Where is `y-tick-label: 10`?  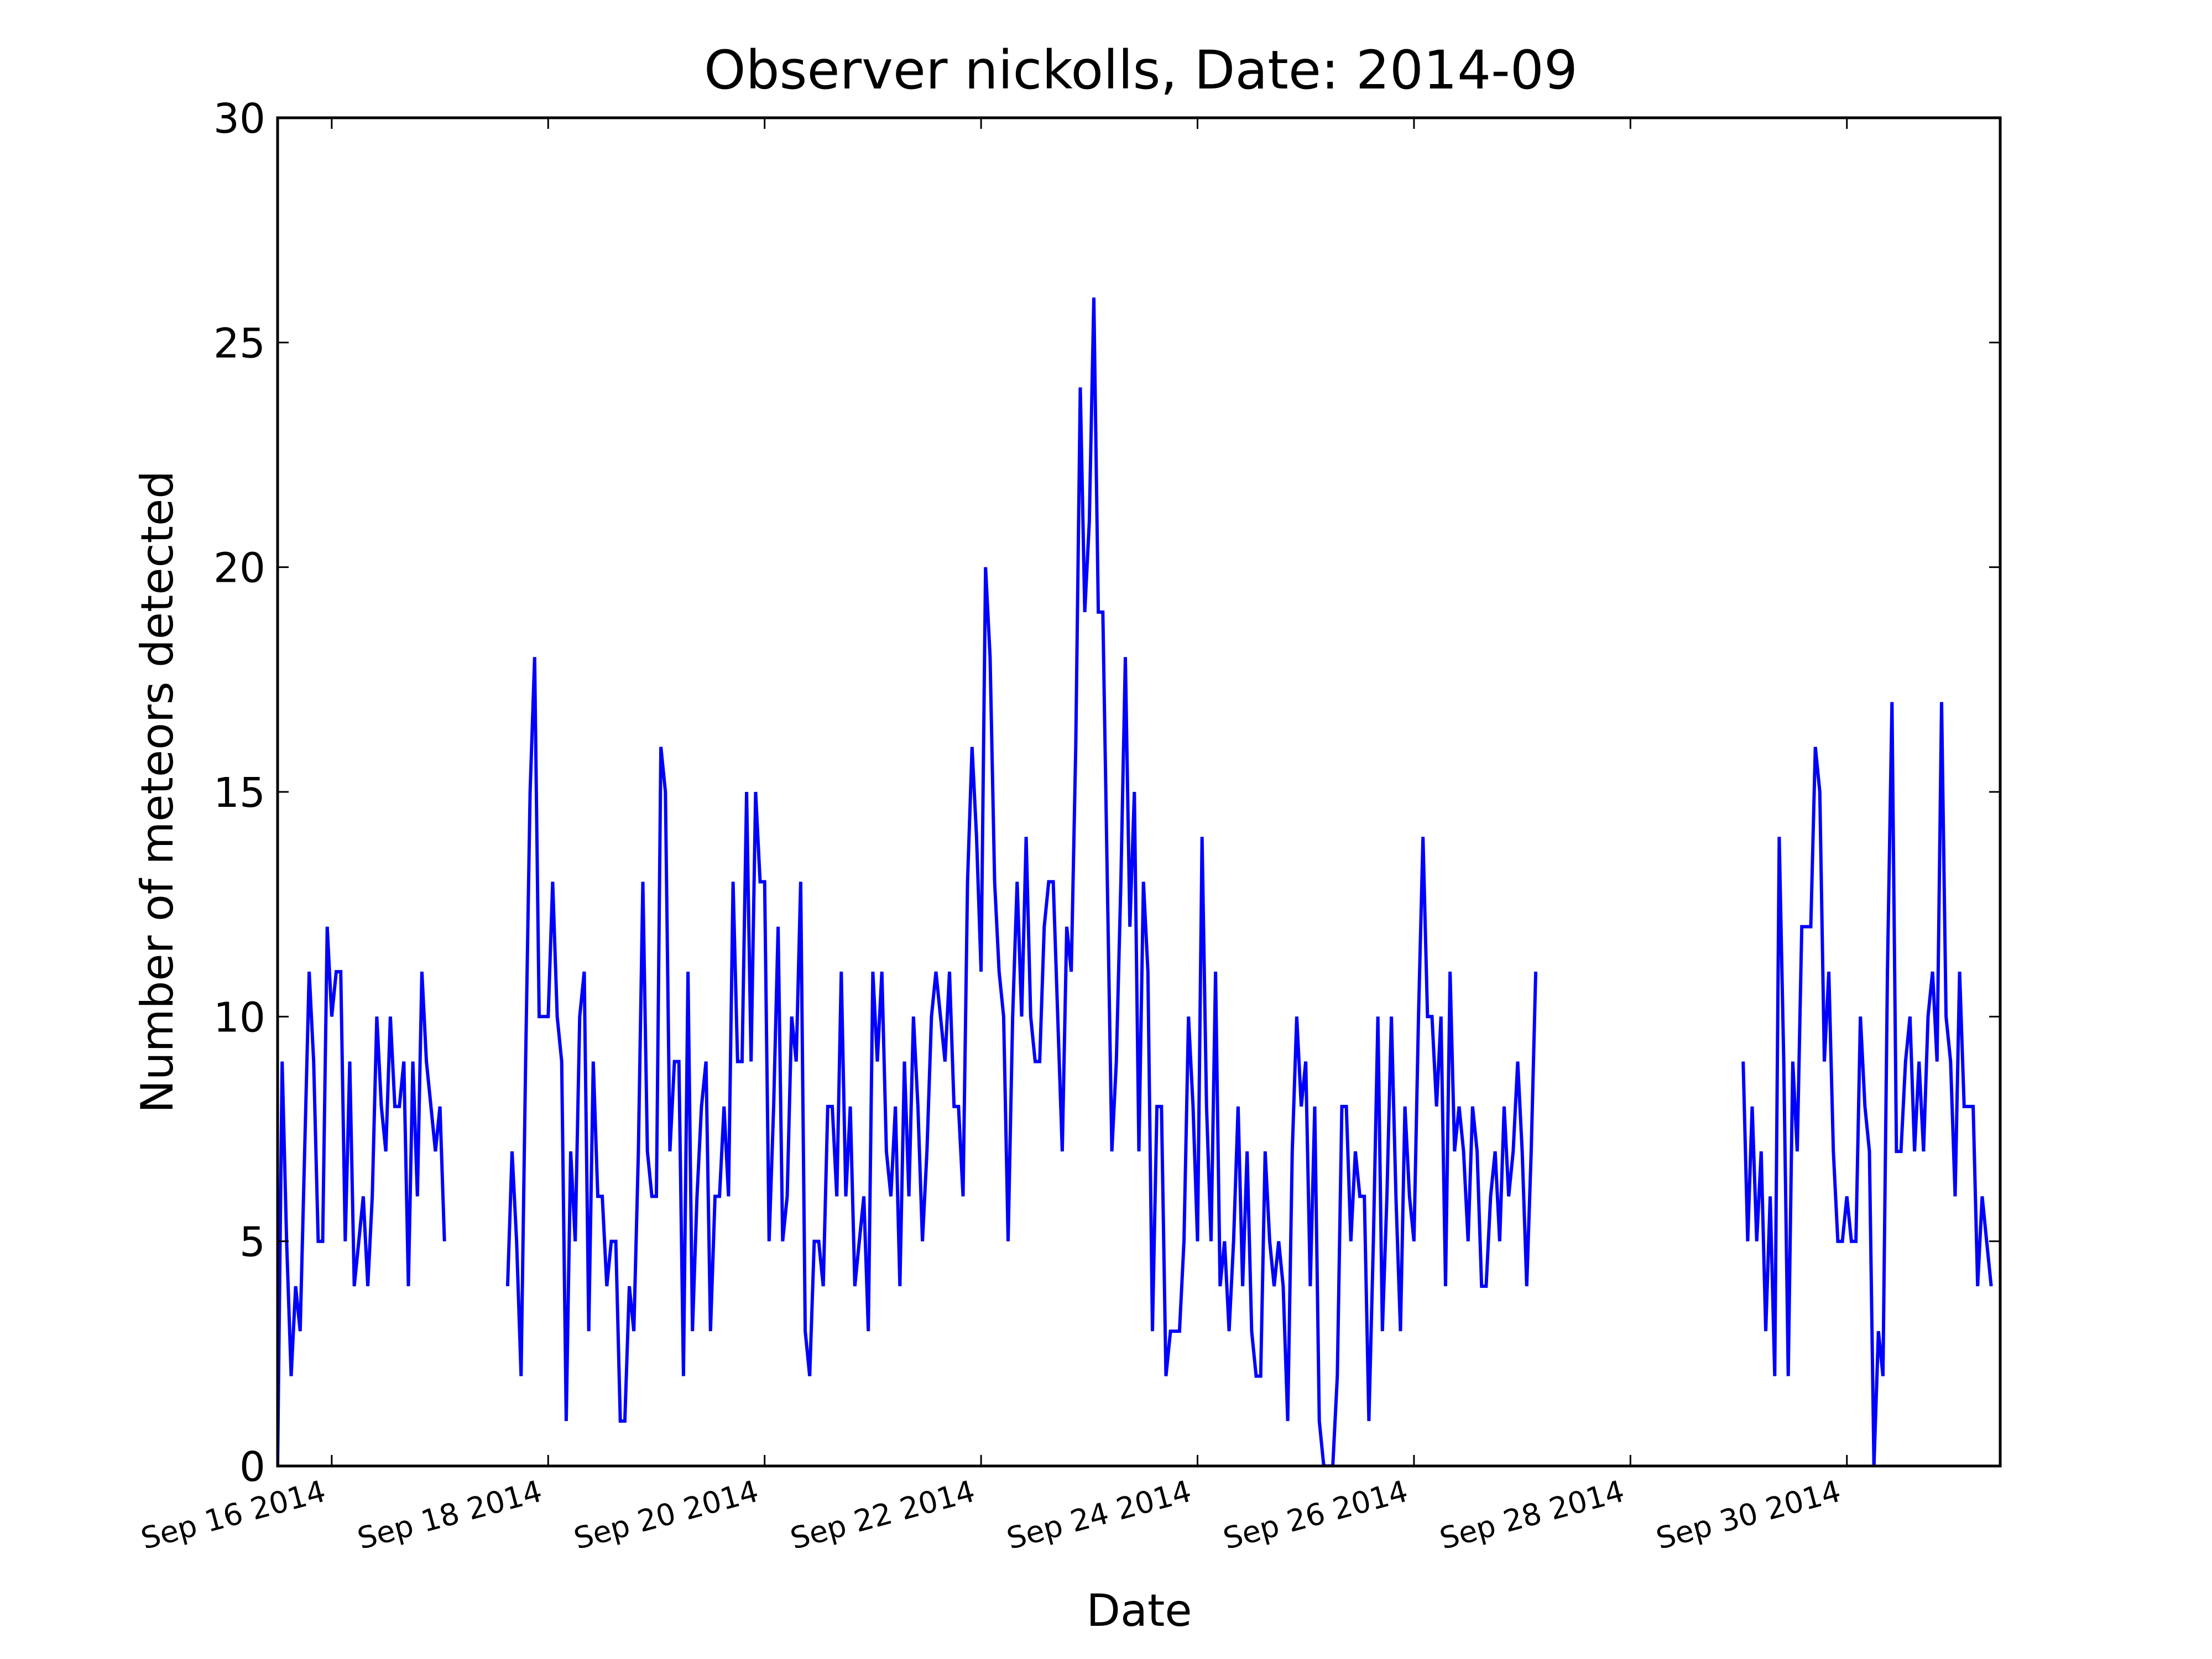 y-tick-label: 10 is located at coordinates (239, 1018).